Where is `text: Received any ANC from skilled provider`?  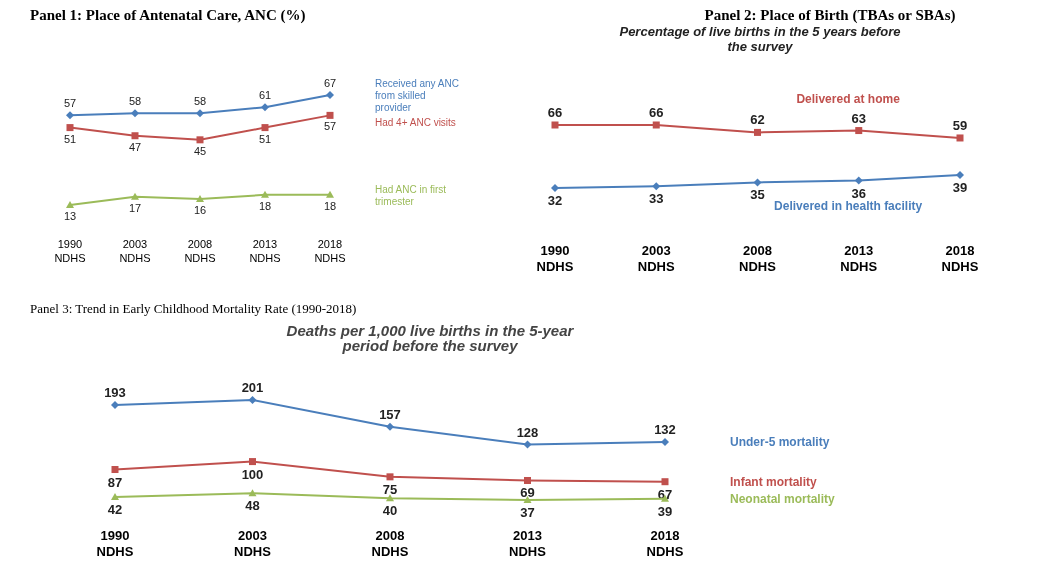
text: Received any ANC from skilled provider is located at coordinates (417, 95).